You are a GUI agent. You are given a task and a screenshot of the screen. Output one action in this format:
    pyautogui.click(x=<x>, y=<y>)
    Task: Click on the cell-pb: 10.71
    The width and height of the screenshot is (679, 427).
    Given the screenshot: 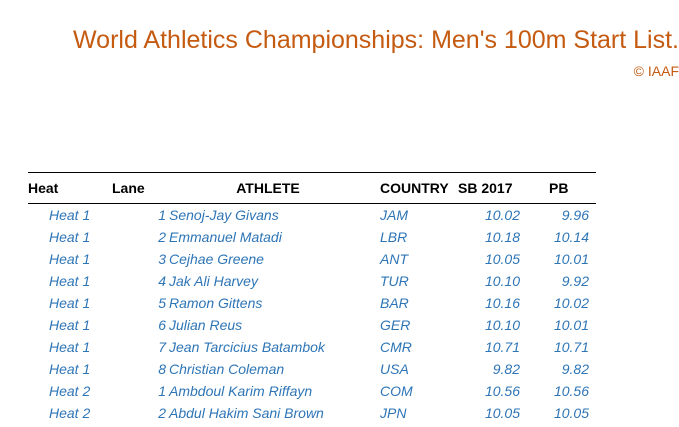 What is the action you would take?
    pyautogui.click(x=571, y=347)
    